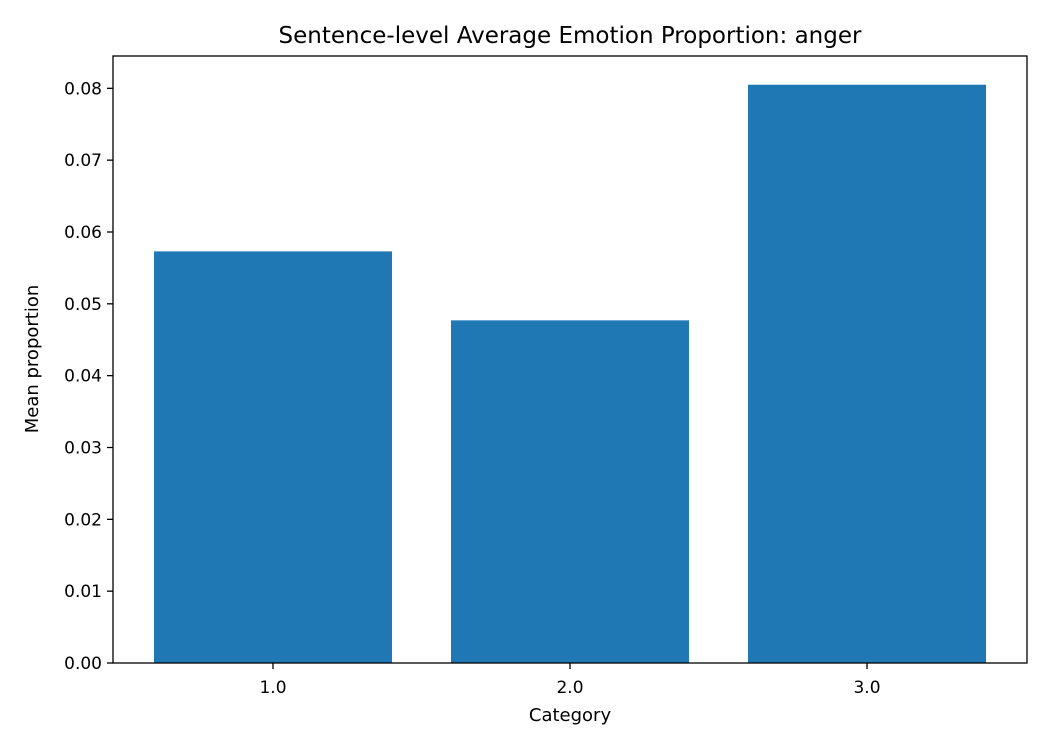 The image size is (1050, 750). Describe the element at coordinates (83, 448) in the screenshot. I see `y-tick-label: 0.03` at that location.